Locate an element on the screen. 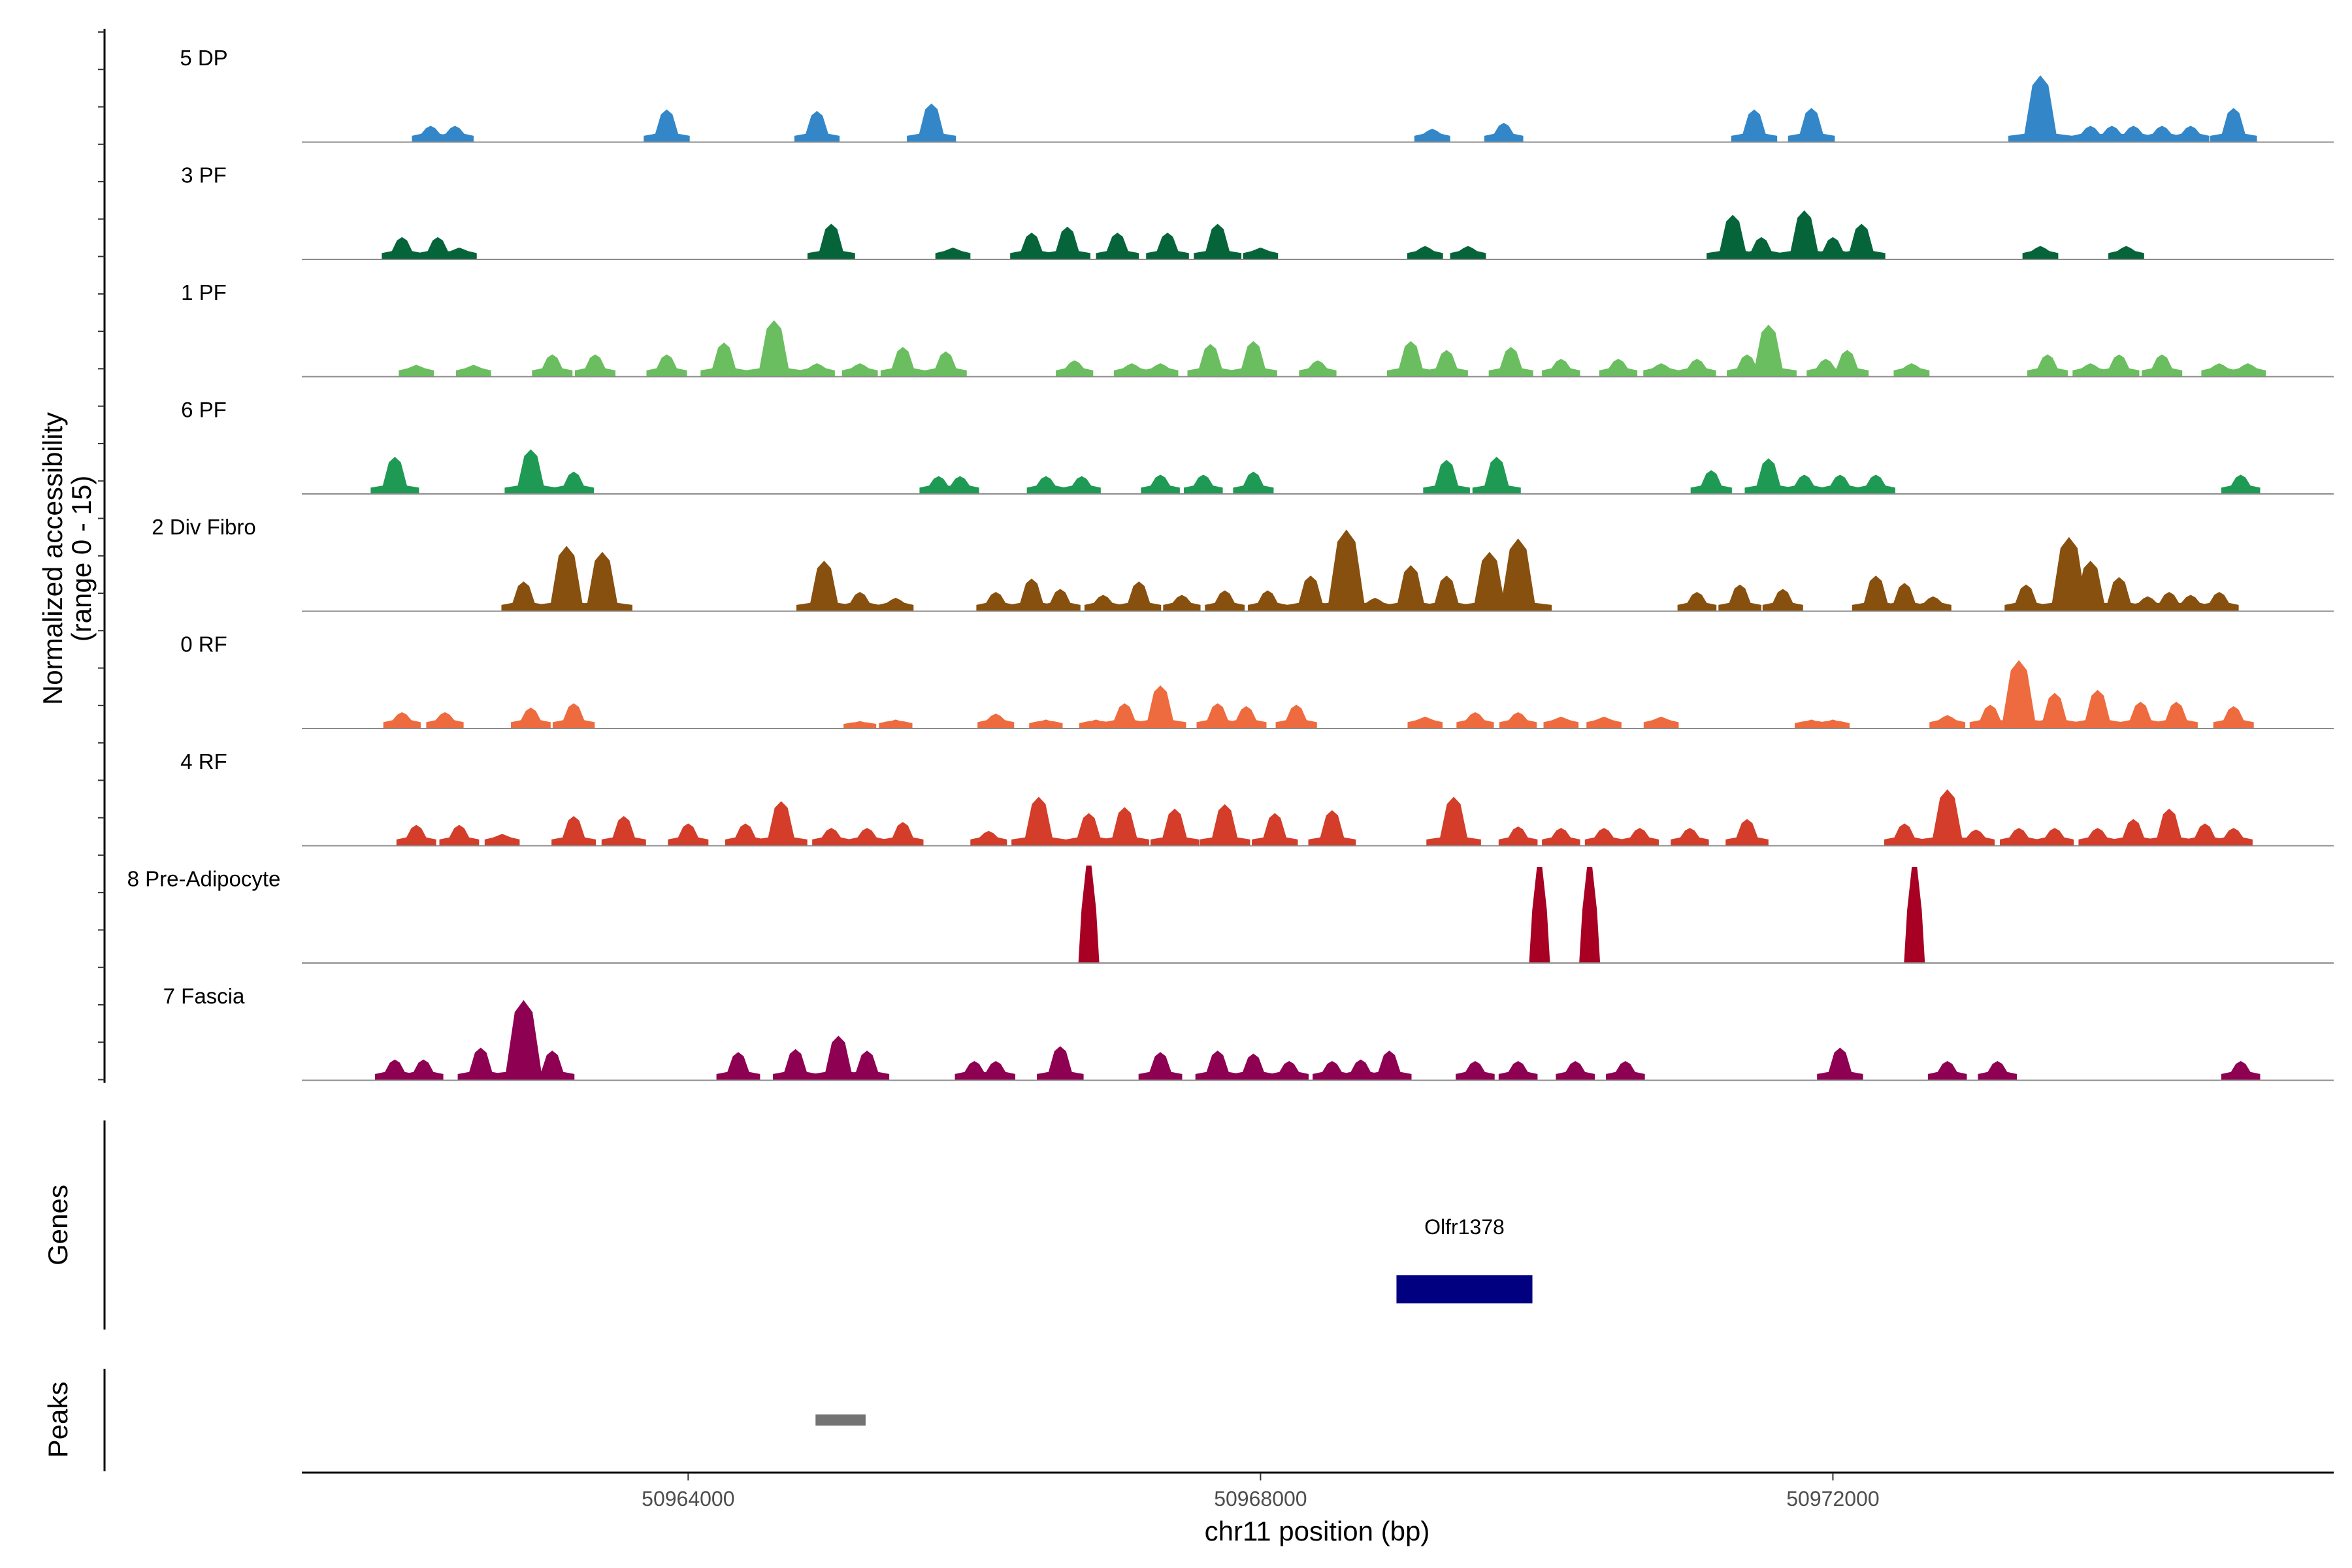  genes-track: Genes Olfr1378 is located at coordinates (787, 1225).